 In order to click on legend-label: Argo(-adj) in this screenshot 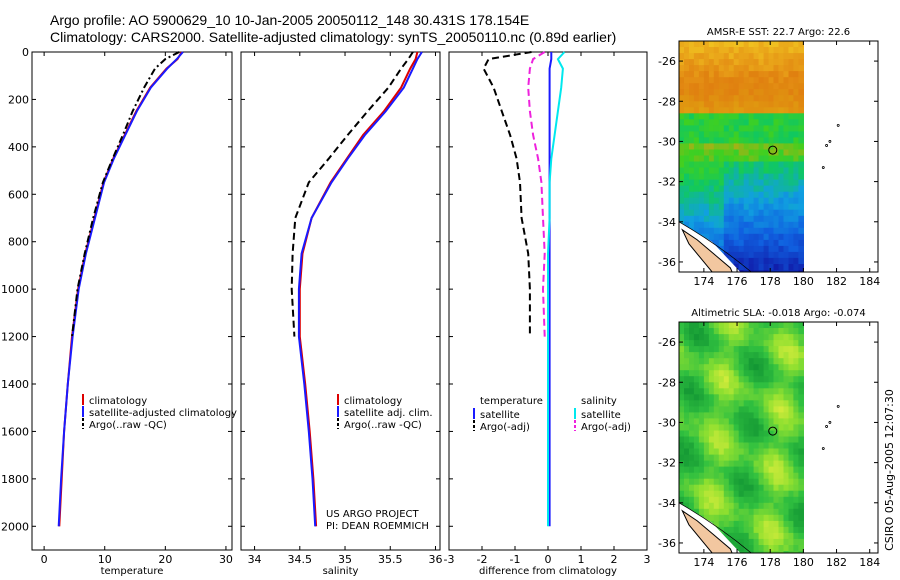, I will do `click(606, 427)`.